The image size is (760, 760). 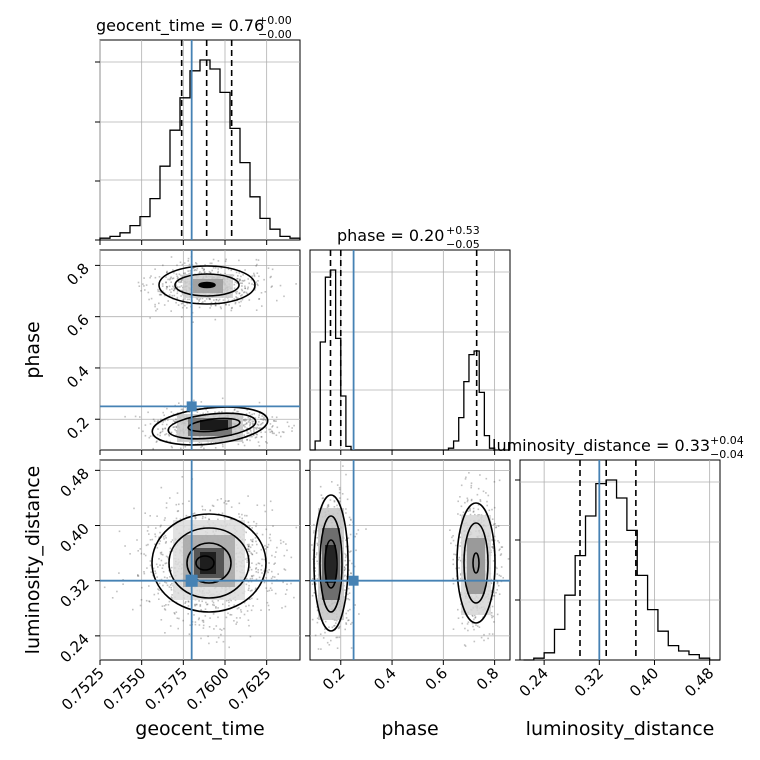 I want to click on title-phase: phase = 0.20, so click(x=390, y=235).